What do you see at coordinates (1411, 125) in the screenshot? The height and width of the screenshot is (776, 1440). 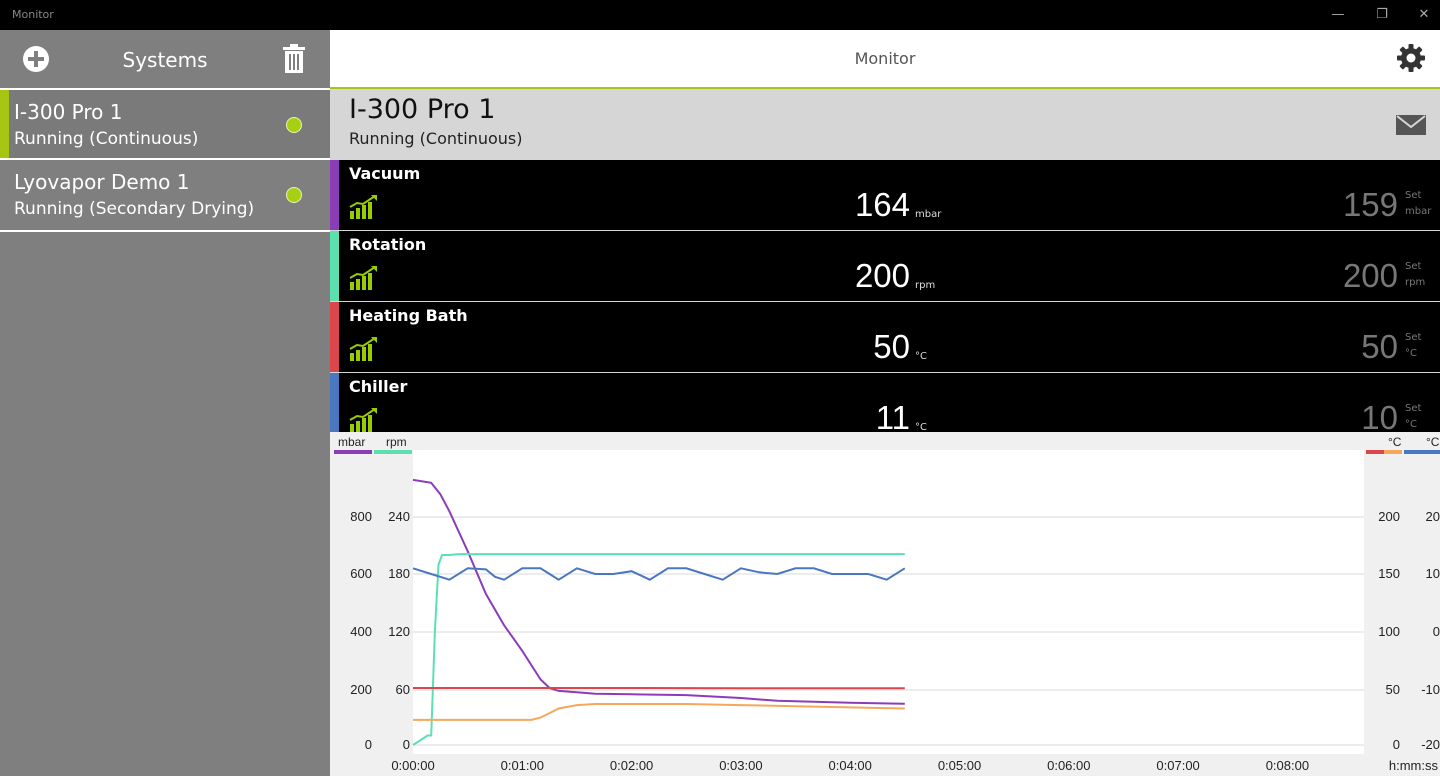 I see `mail-icon` at bounding box center [1411, 125].